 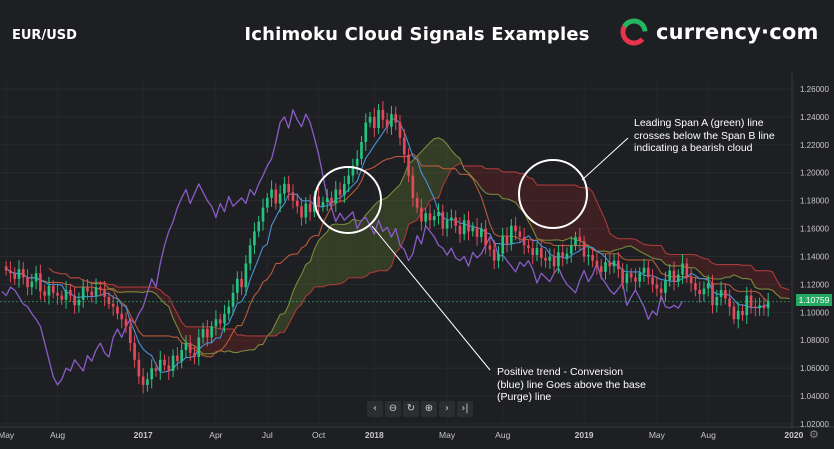 What do you see at coordinates (375, 409) in the screenshot?
I see `chevron-left-icon: ‹` at bounding box center [375, 409].